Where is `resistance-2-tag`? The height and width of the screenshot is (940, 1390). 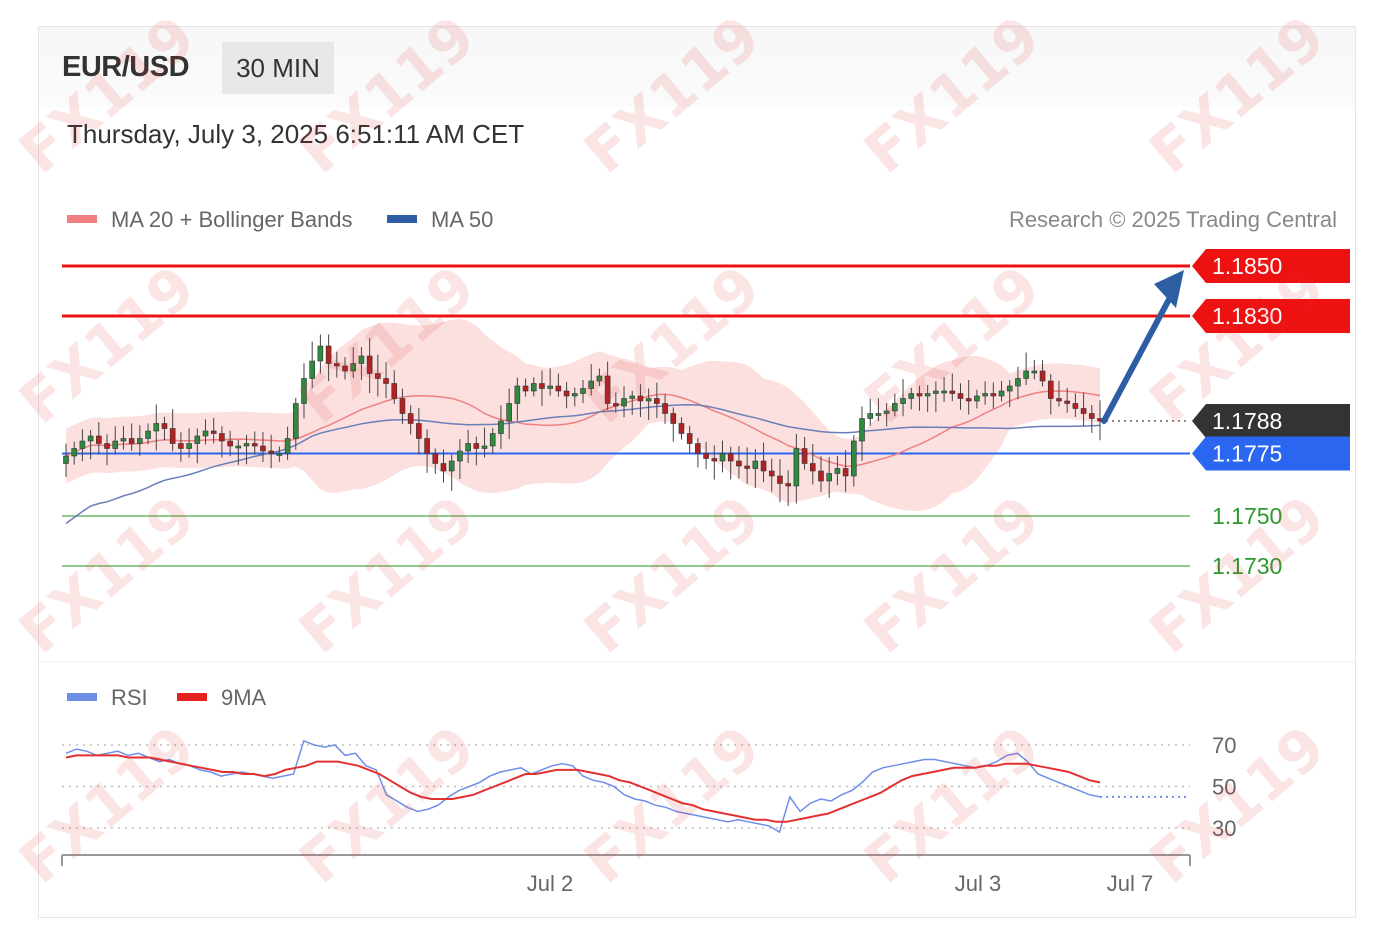 resistance-2-tag is located at coordinates (1271, 266).